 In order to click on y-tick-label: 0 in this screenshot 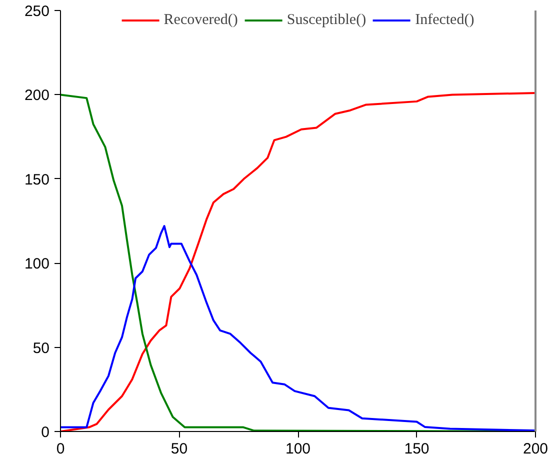, I will do `click(45, 432)`.